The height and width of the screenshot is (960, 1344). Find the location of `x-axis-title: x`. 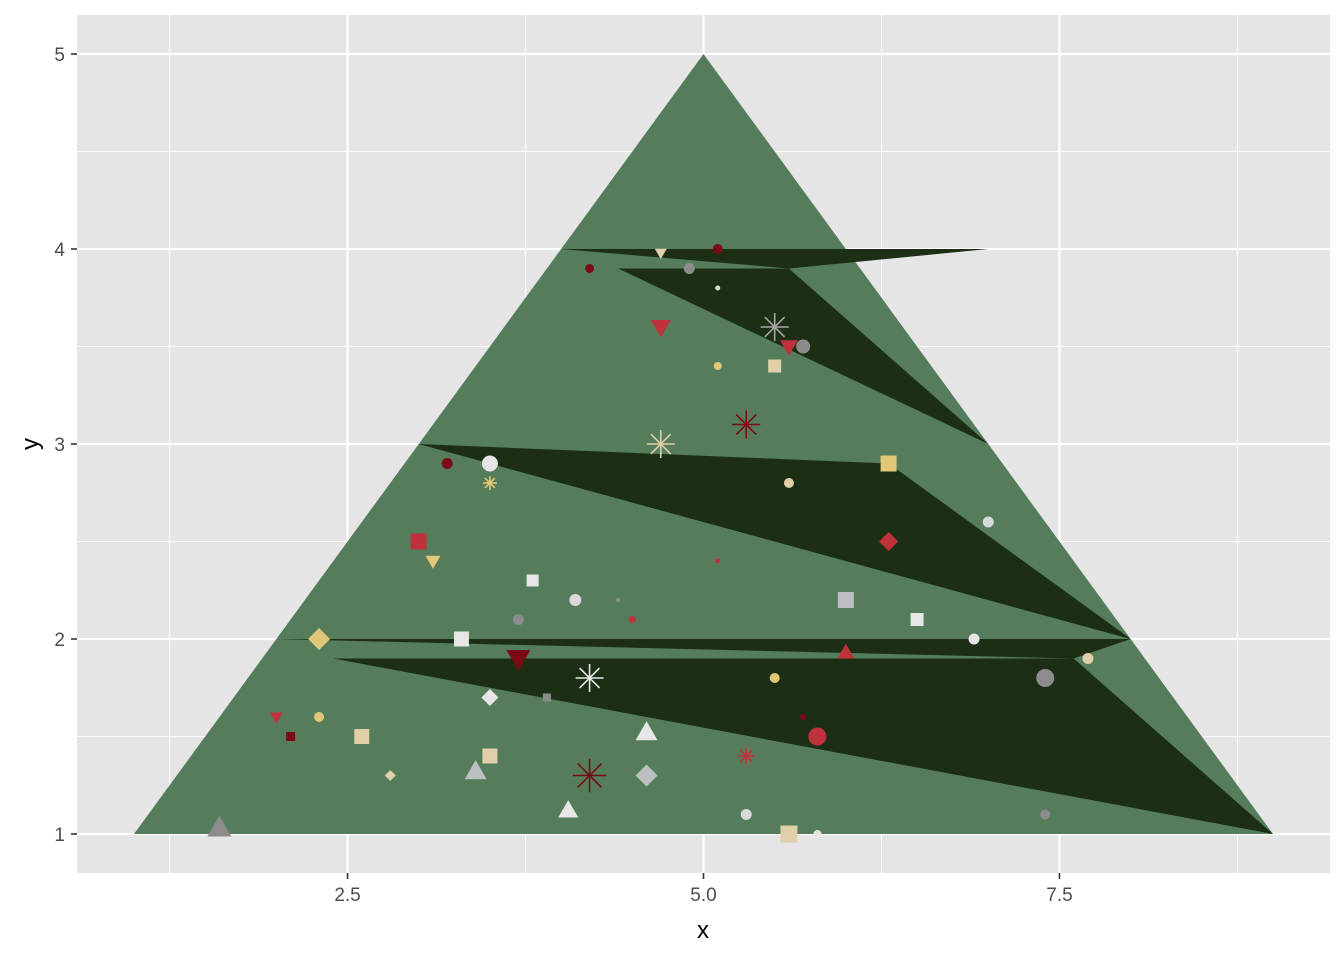

x-axis-title: x is located at coordinates (703, 930).